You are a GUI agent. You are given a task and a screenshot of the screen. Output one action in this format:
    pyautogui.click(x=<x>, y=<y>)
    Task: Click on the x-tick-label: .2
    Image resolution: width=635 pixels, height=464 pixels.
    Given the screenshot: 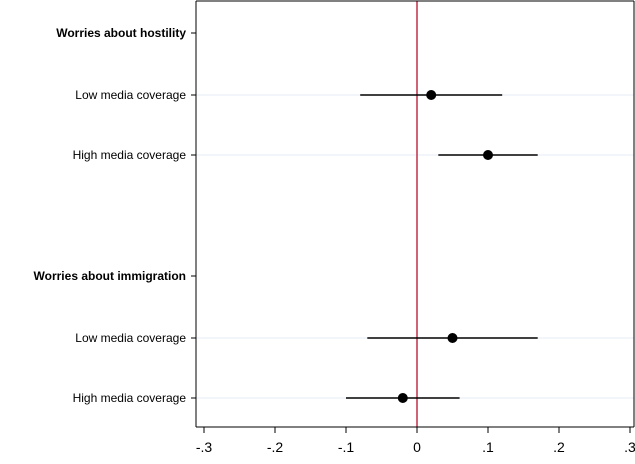 What is the action you would take?
    pyautogui.click(x=559, y=447)
    